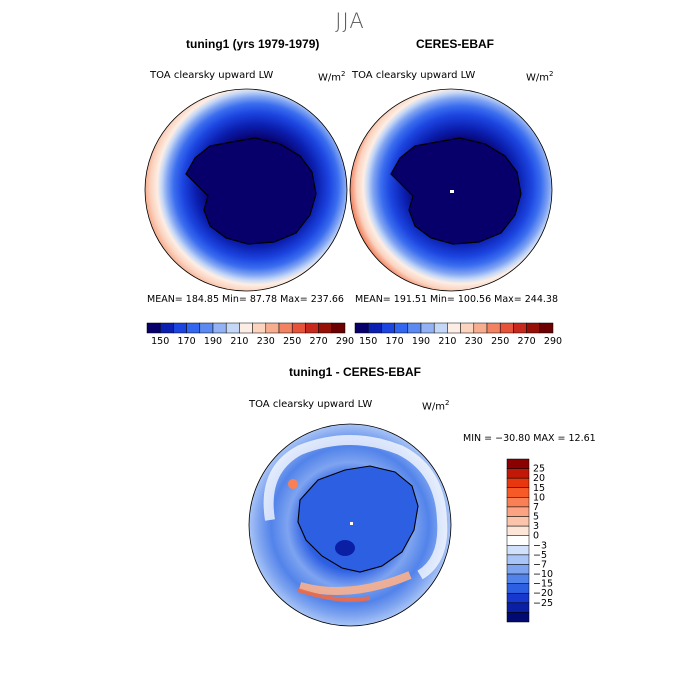 Image resolution: width=700 pixels, height=700 pixels. I want to click on colorbar-tick-label: 10, so click(539, 497).